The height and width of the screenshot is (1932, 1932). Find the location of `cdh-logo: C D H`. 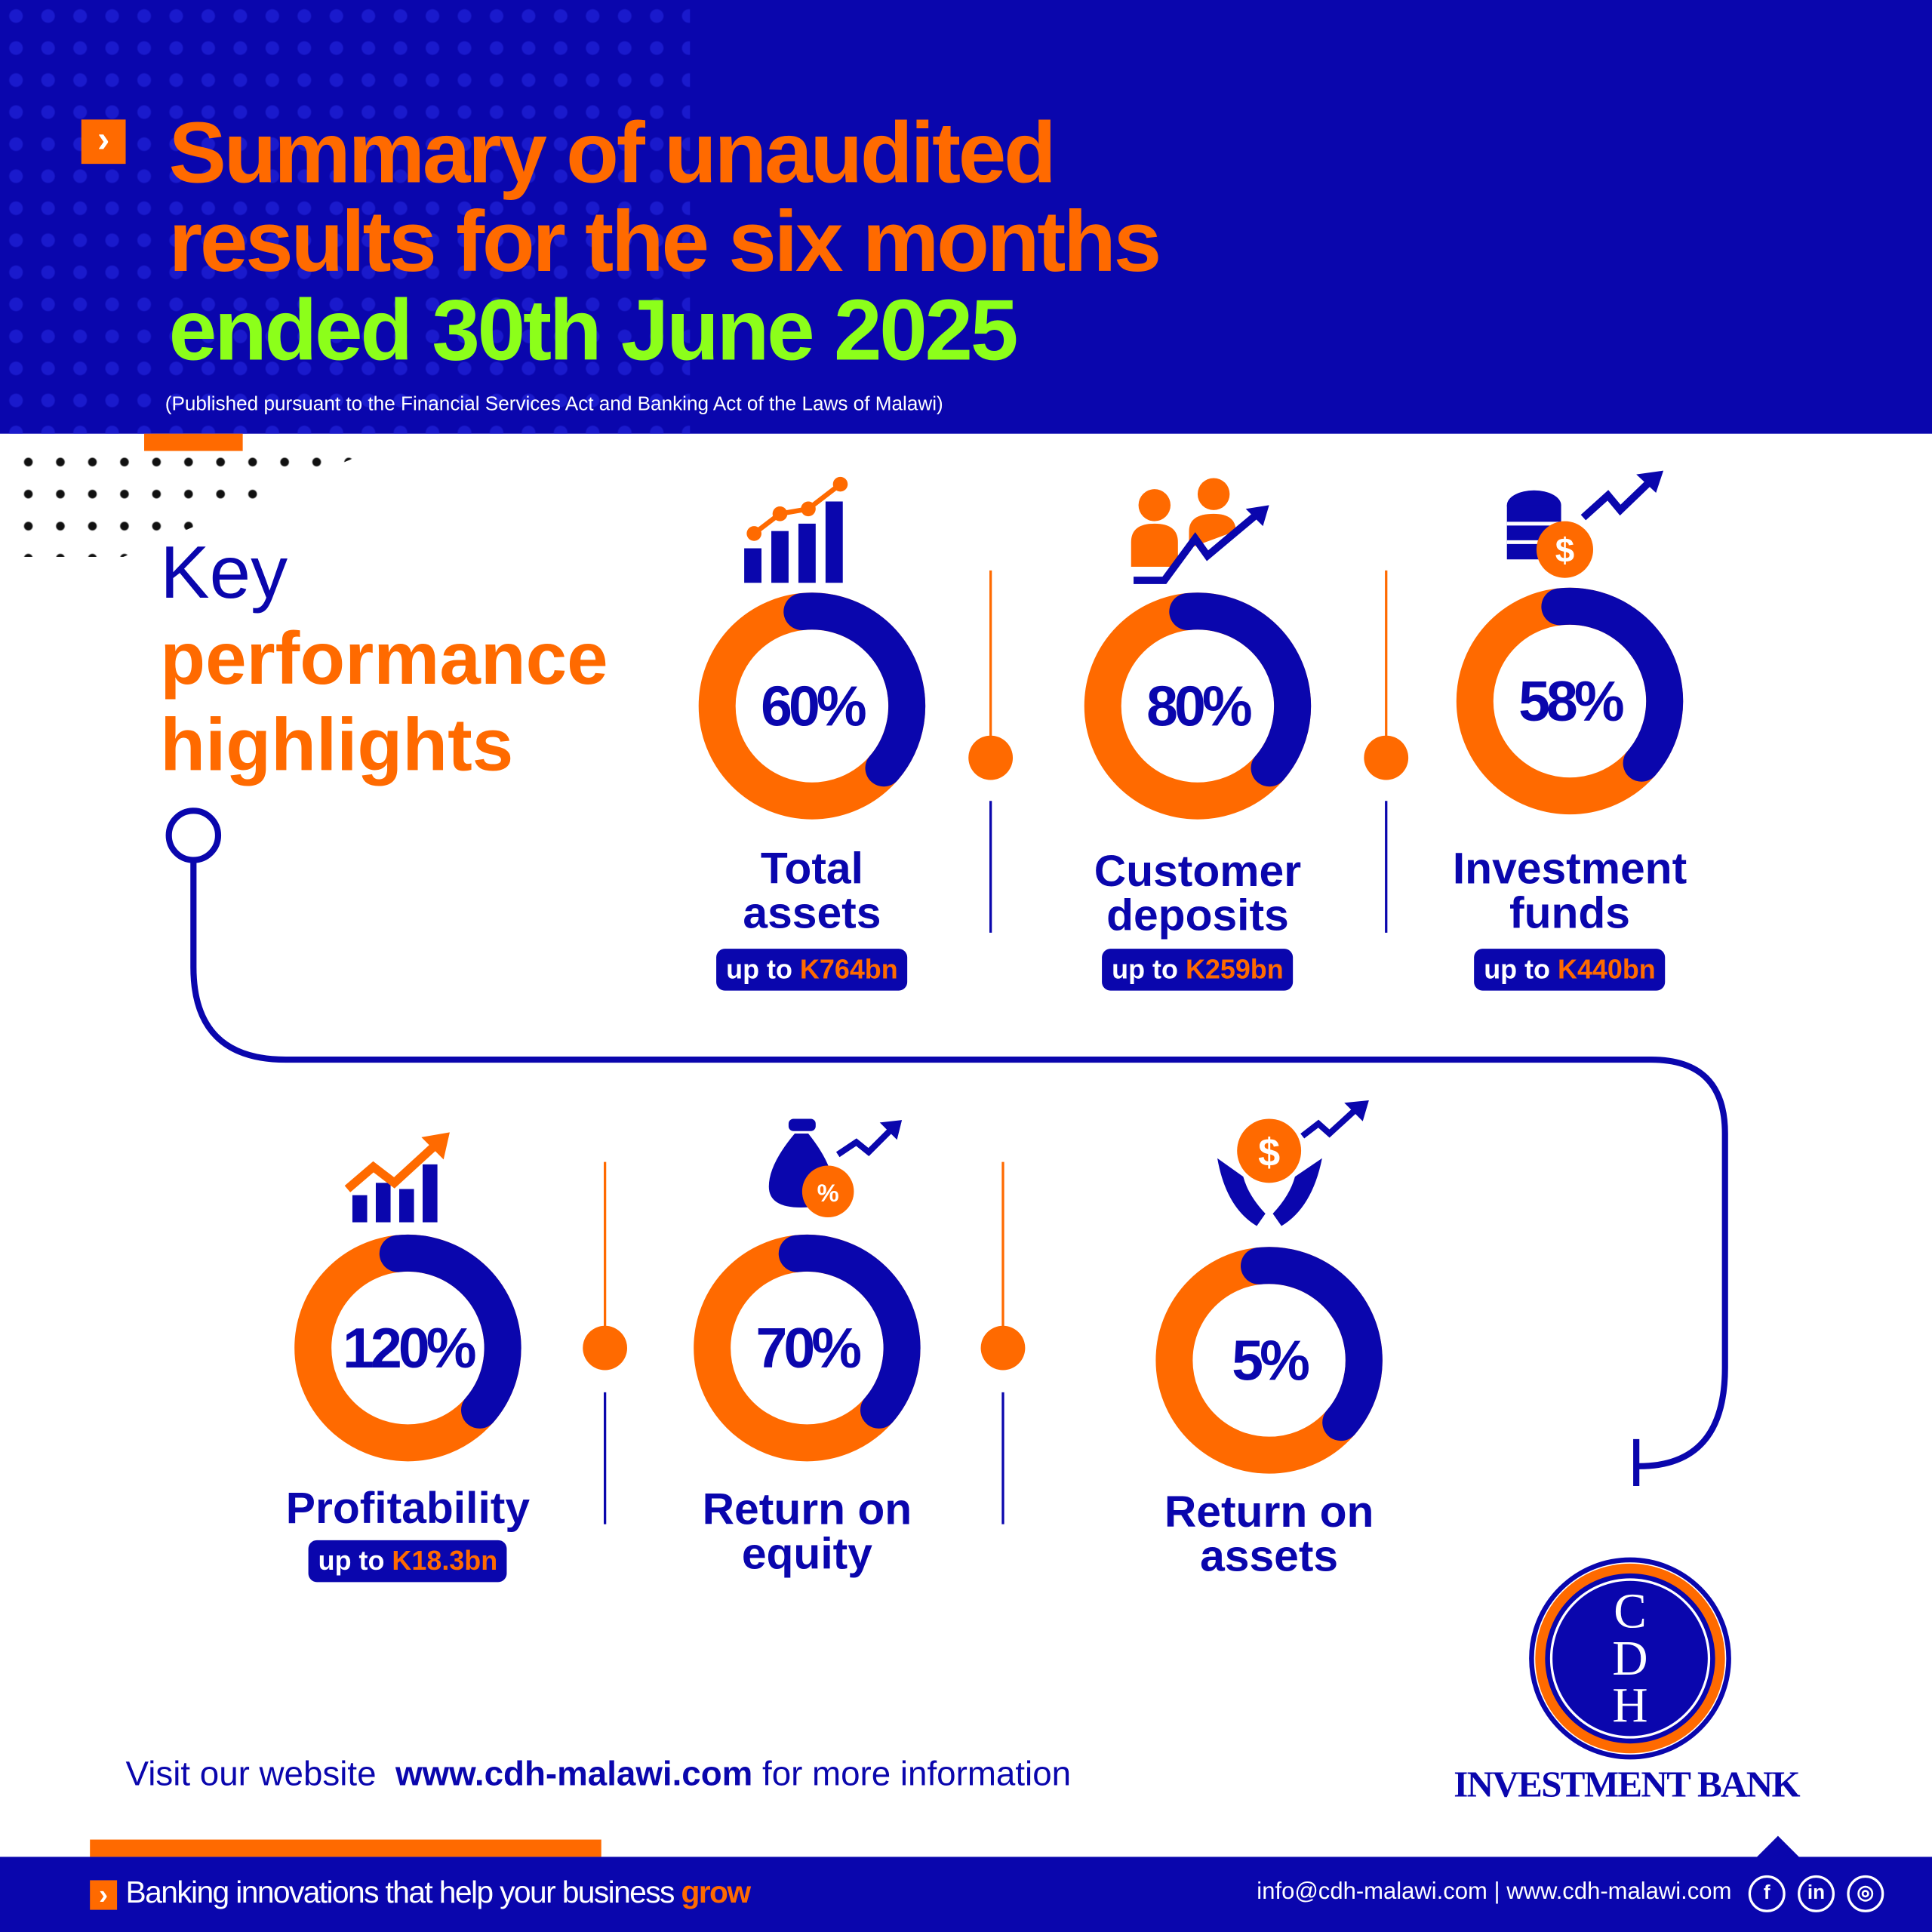

cdh-logo: C D H is located at coordinates (1630, 1658).